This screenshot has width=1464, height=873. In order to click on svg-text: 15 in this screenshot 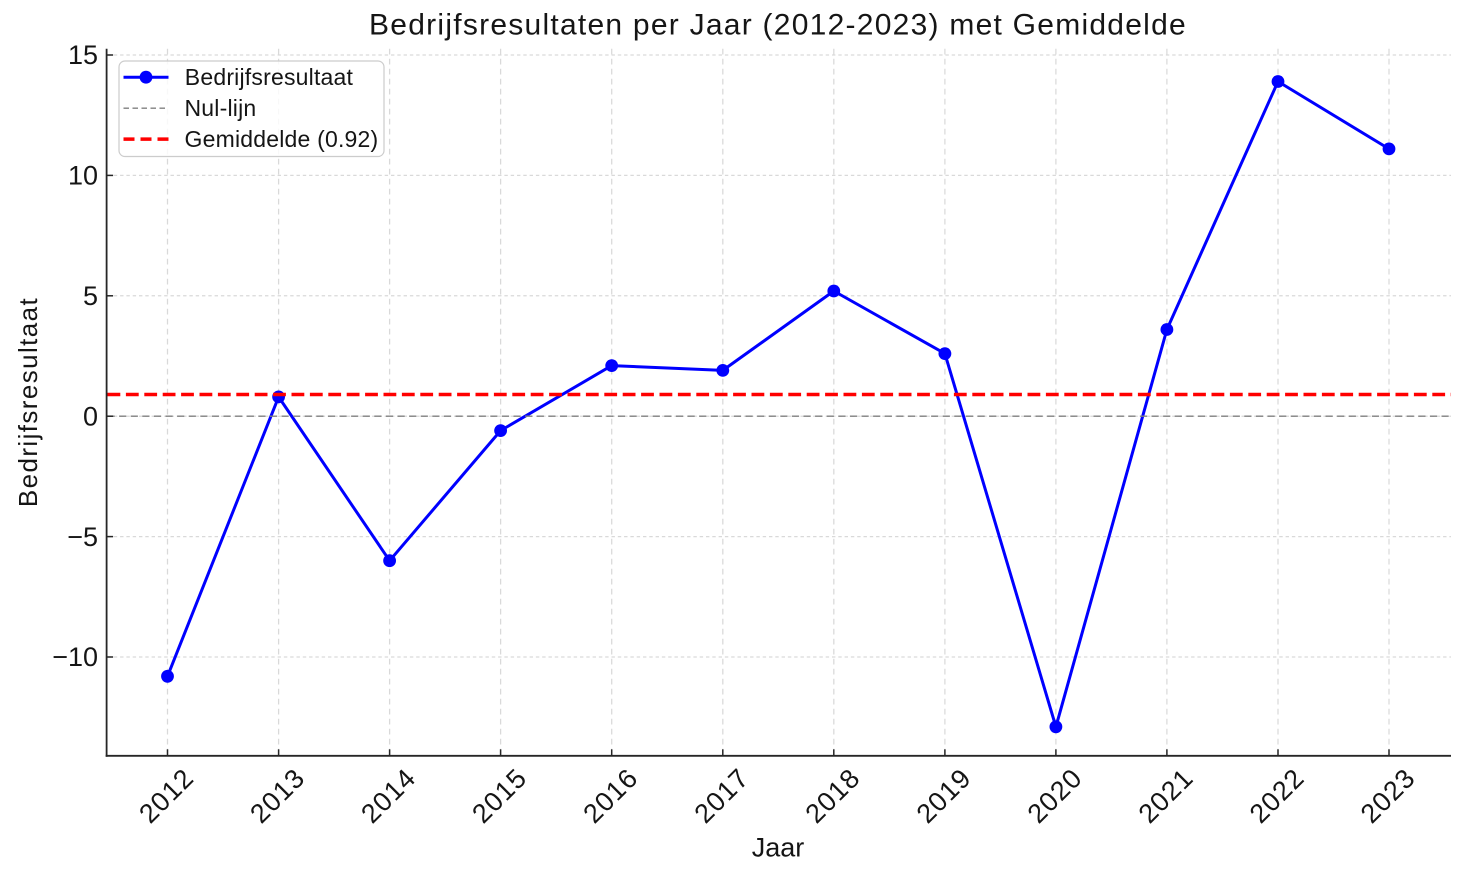, I will do `click(83, 55)`.